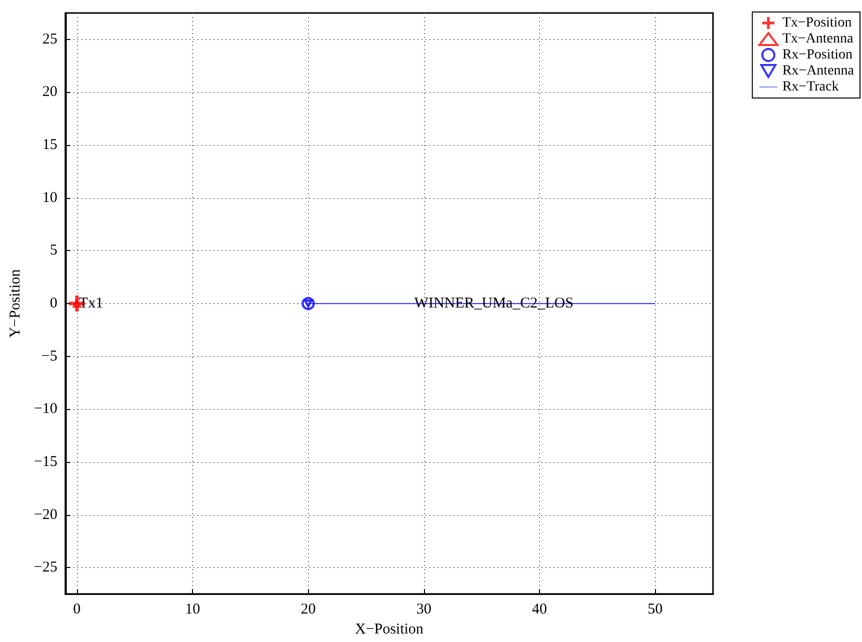 This screenshot has height=642, width=862. Describe the element at coordinates (46, 514) in the screenshot. I see `y-tick-label: −20` at that location.